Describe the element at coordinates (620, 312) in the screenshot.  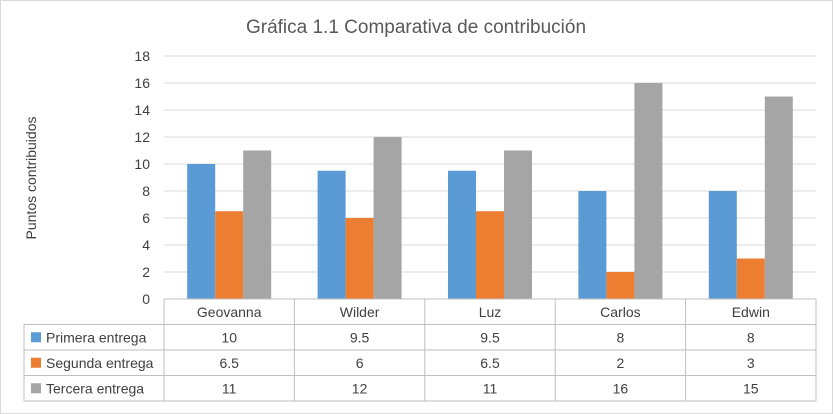
I see `x-tick-label: Carlos` at that location.